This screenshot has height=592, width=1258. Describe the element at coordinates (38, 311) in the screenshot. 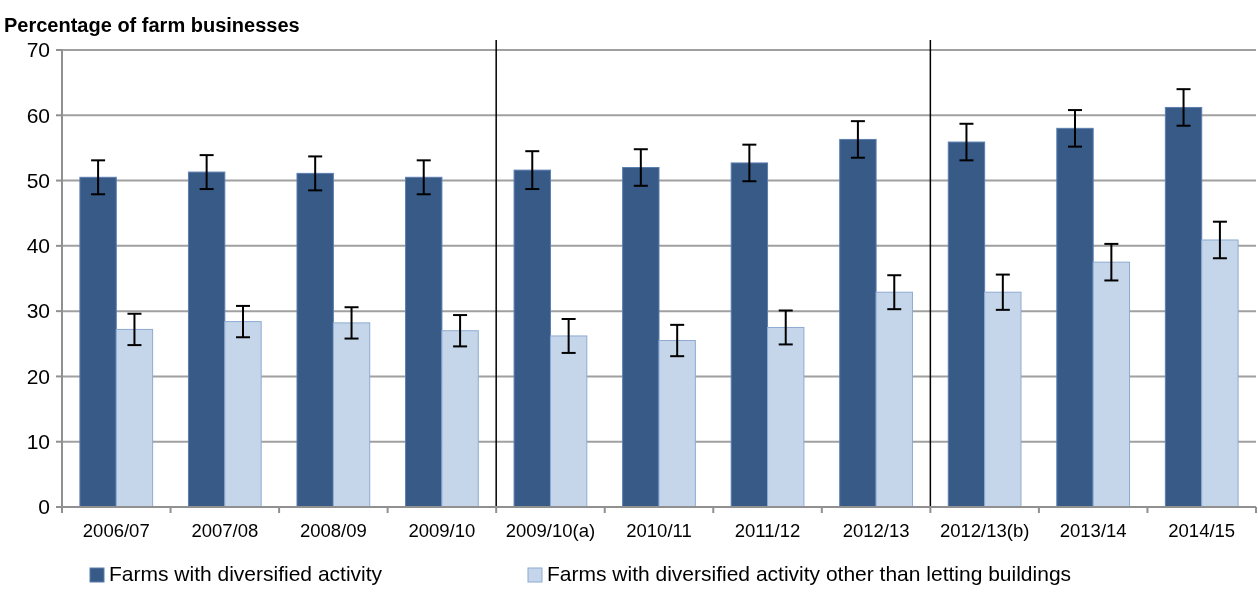

I see `y-tick-label: 30` at that location.